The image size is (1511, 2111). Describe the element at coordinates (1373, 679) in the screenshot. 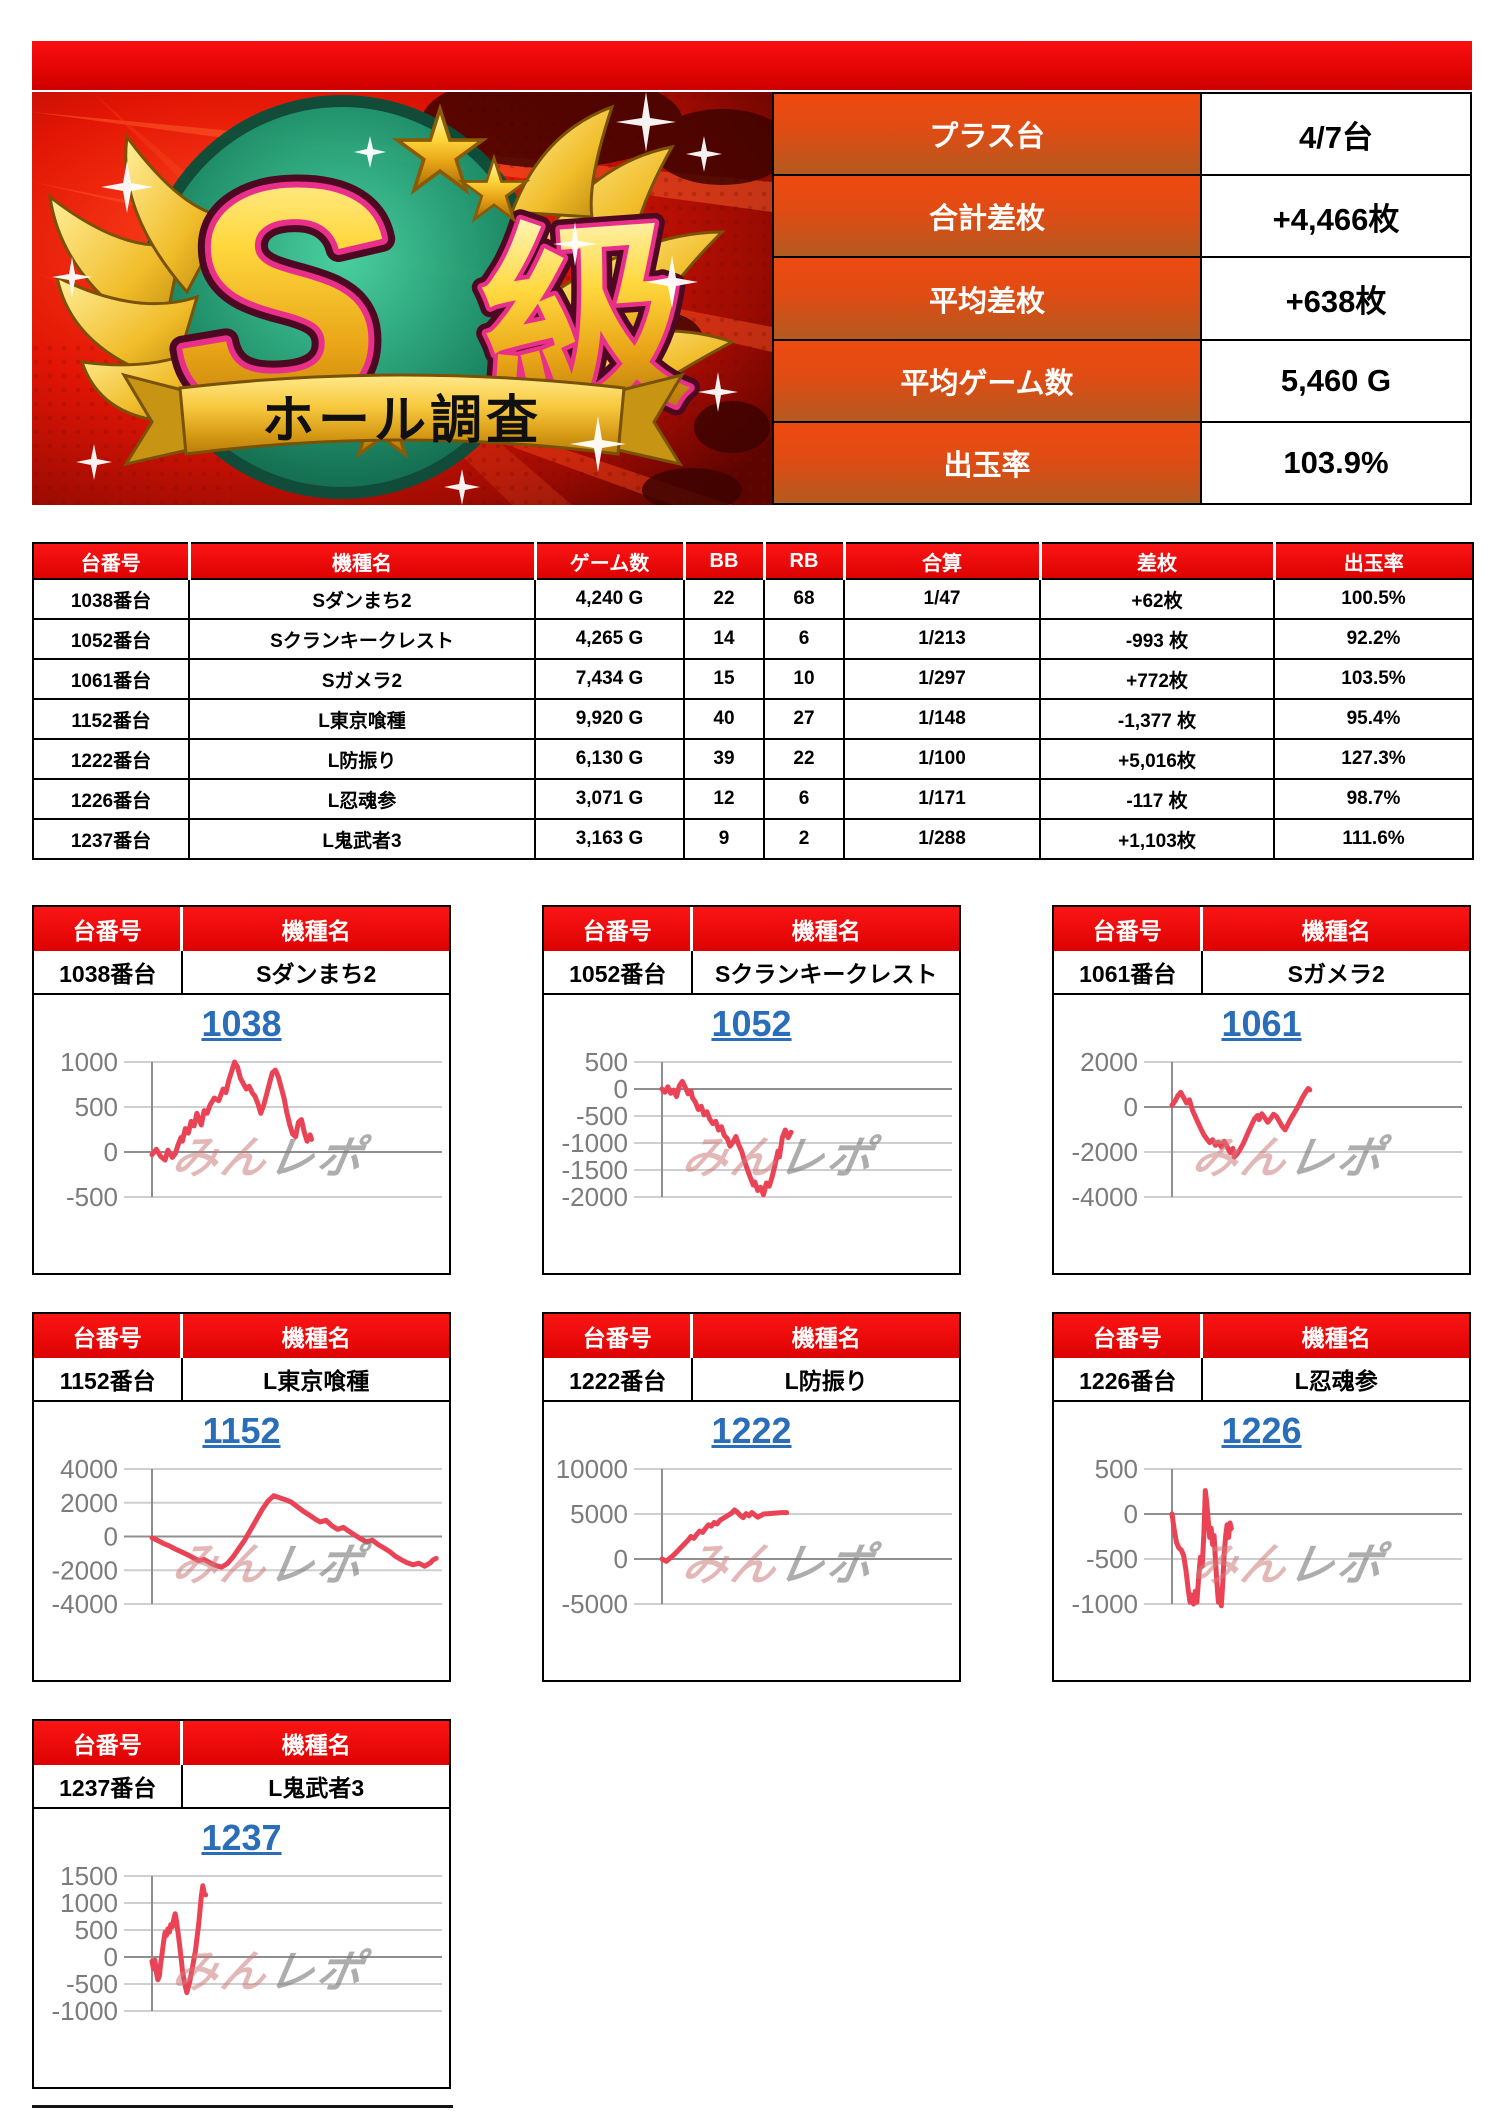

I see `cell-payout-rate: 103.5%` at that location.